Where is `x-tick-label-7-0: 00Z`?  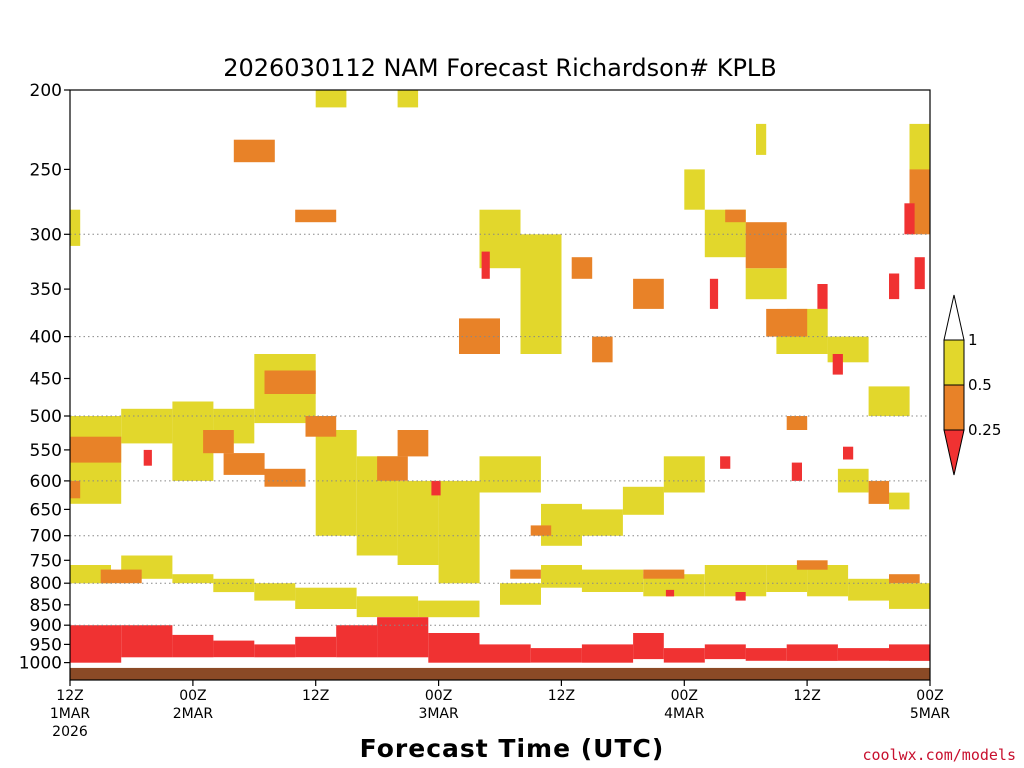
x-tick-label-7-0: 00Z is located at coordinates (929, 696).